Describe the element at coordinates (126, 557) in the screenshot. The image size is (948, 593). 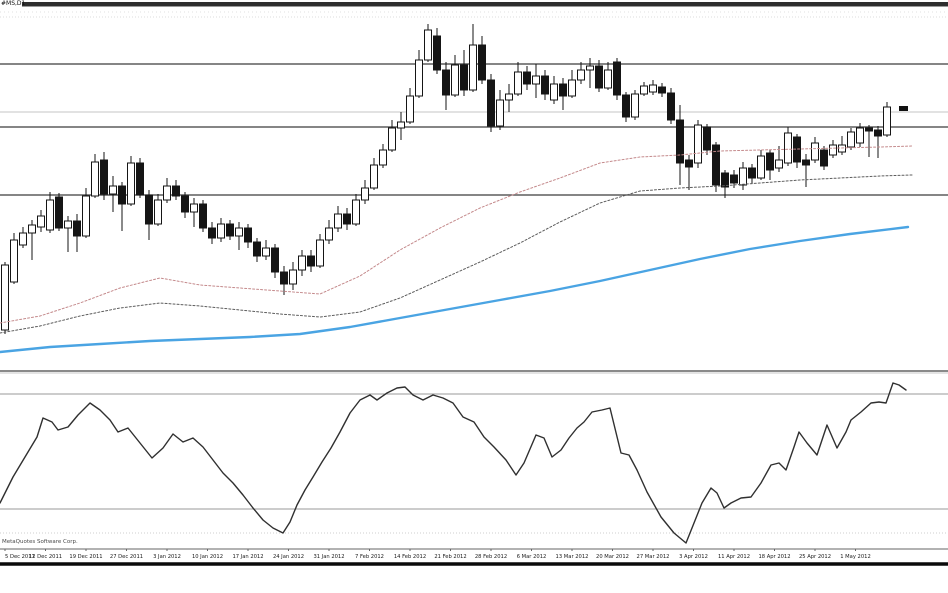
I see `x-axis-label: 27 Dec 2011` at that location.